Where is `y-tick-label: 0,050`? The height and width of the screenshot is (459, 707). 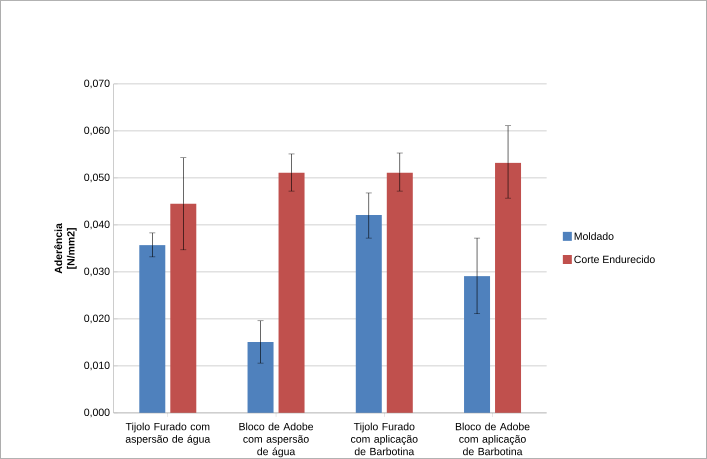
y-tick-label: 0,050 is located at coordinates (97, 178).